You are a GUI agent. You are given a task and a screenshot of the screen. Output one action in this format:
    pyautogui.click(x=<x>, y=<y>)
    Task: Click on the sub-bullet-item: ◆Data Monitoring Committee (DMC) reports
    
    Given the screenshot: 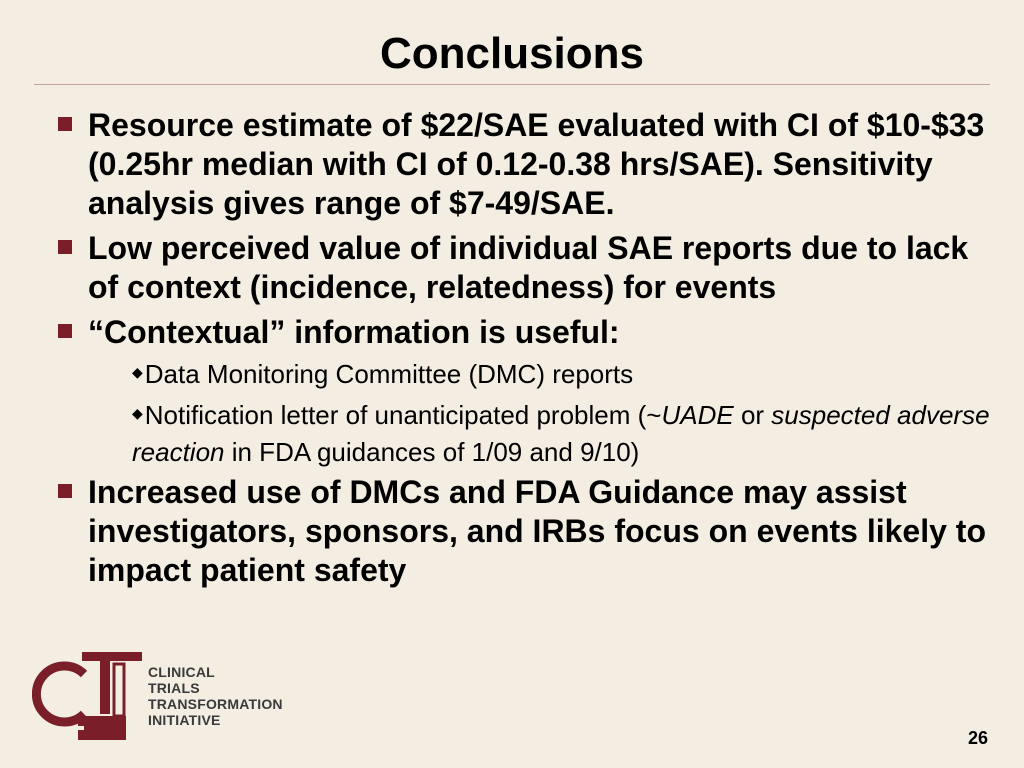 What is the action you would take?
    pyautogui.click(x=524, y=376)
    